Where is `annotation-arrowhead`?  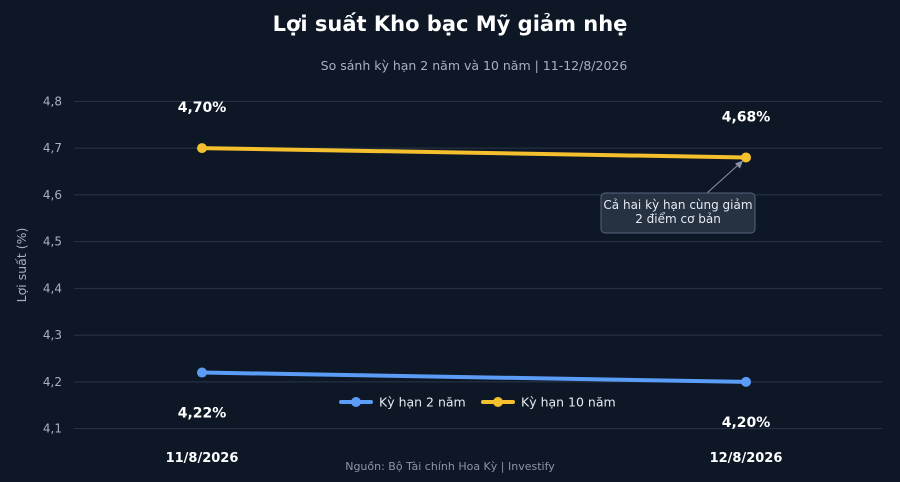
annotation-arrowhead is located at coordinates (739, 164).